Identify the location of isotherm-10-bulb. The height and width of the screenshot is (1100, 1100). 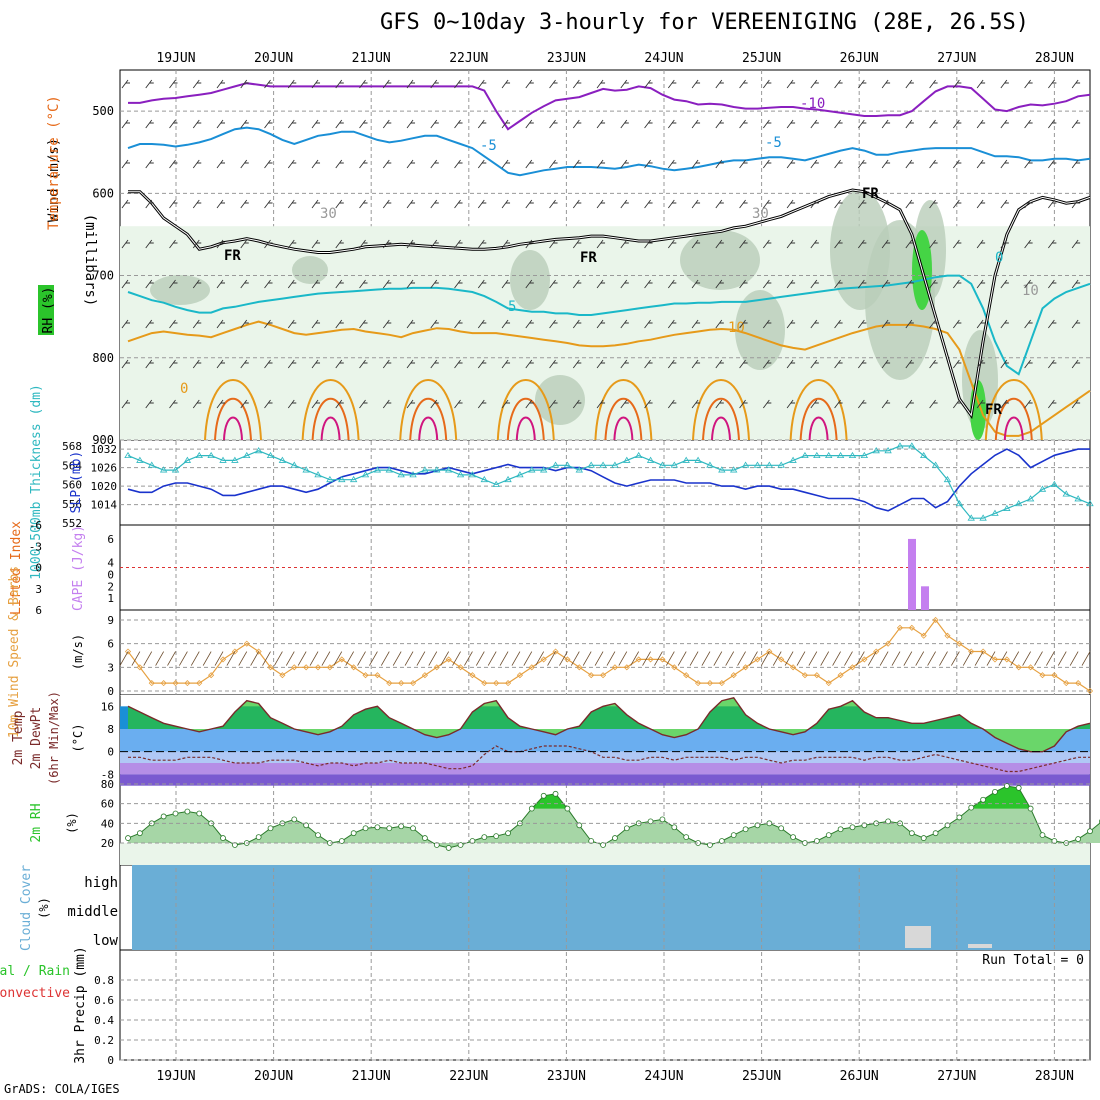
(1013, 410).